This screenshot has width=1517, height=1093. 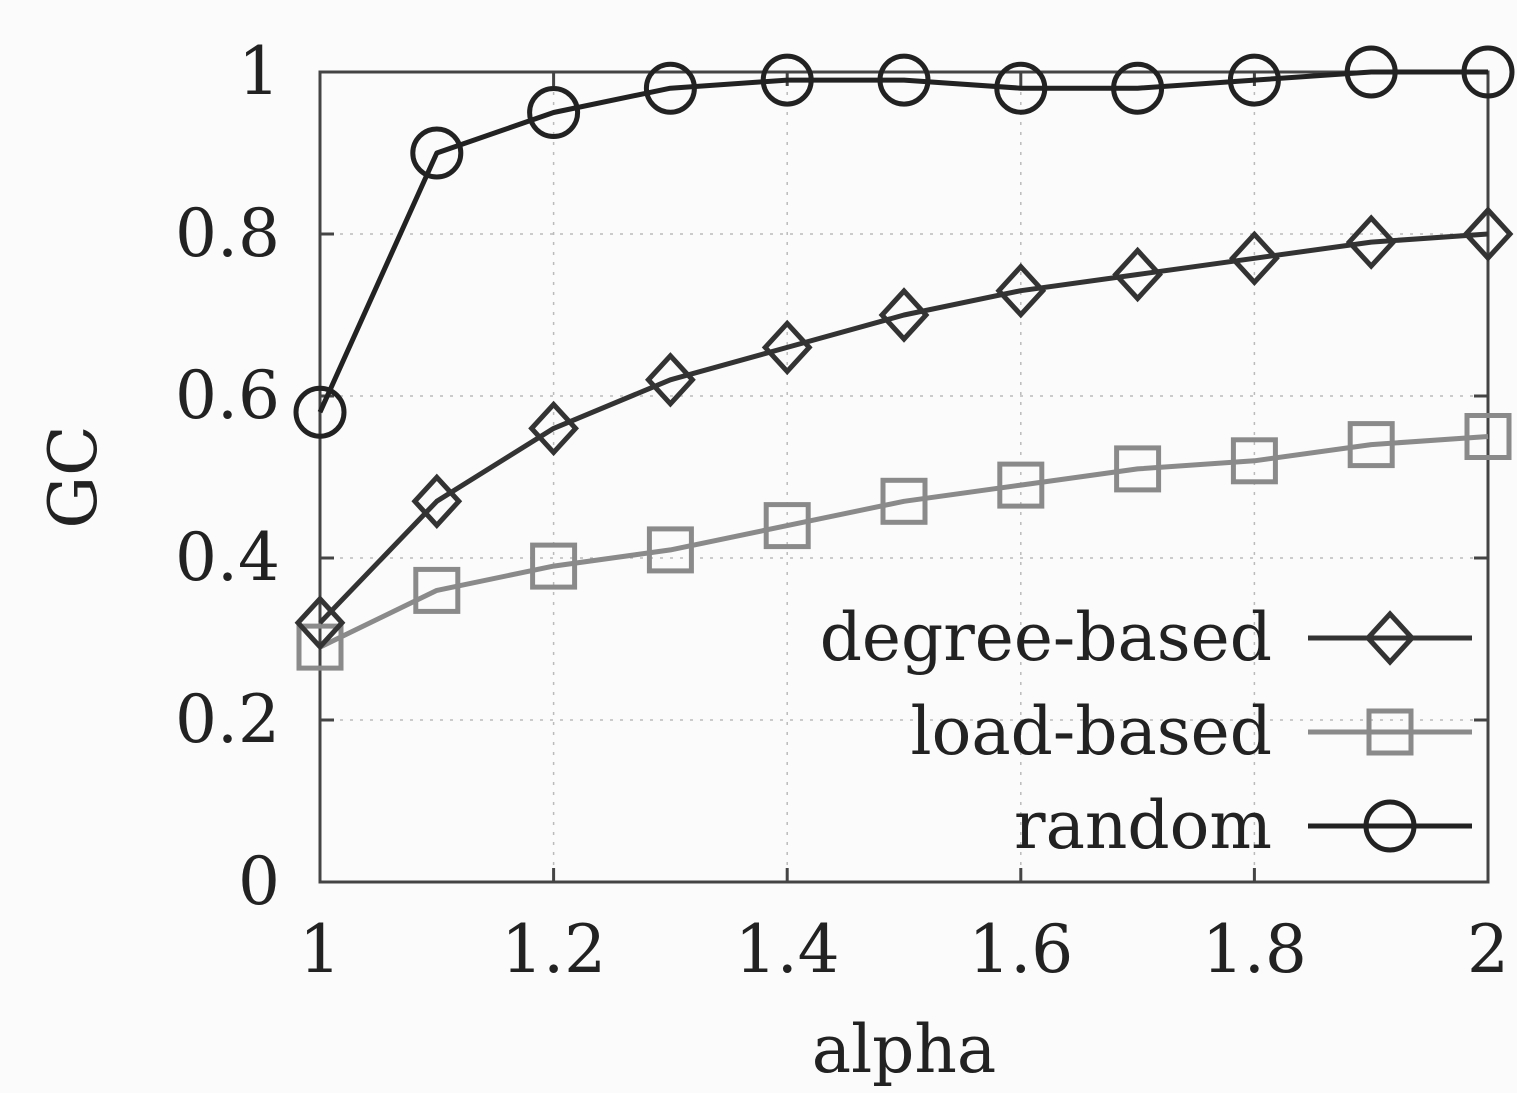 I want to click on y-tick-label: 0.8, so click(x=227, y=233).